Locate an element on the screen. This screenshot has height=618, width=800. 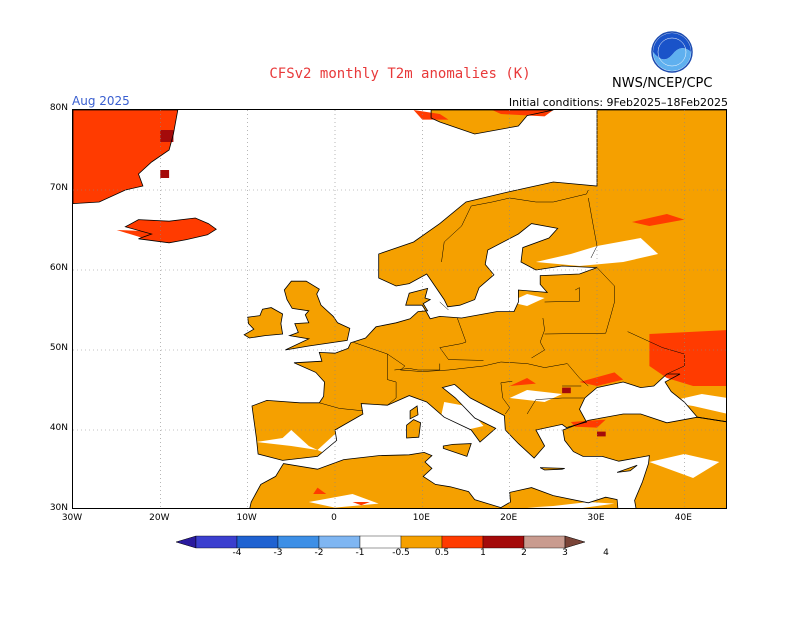
greenland-coastline is located at coordinates (126, 157).